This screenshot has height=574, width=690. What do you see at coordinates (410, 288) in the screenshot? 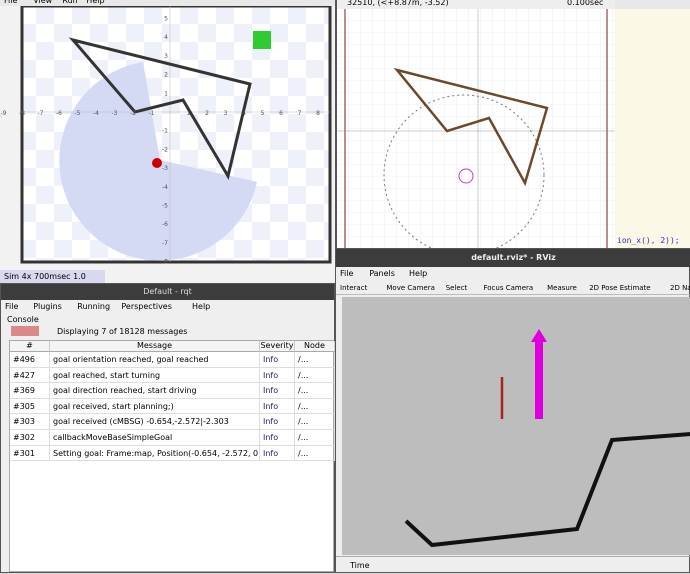
I see `tool-button: Move Camera` at bounding box center [410, 288].